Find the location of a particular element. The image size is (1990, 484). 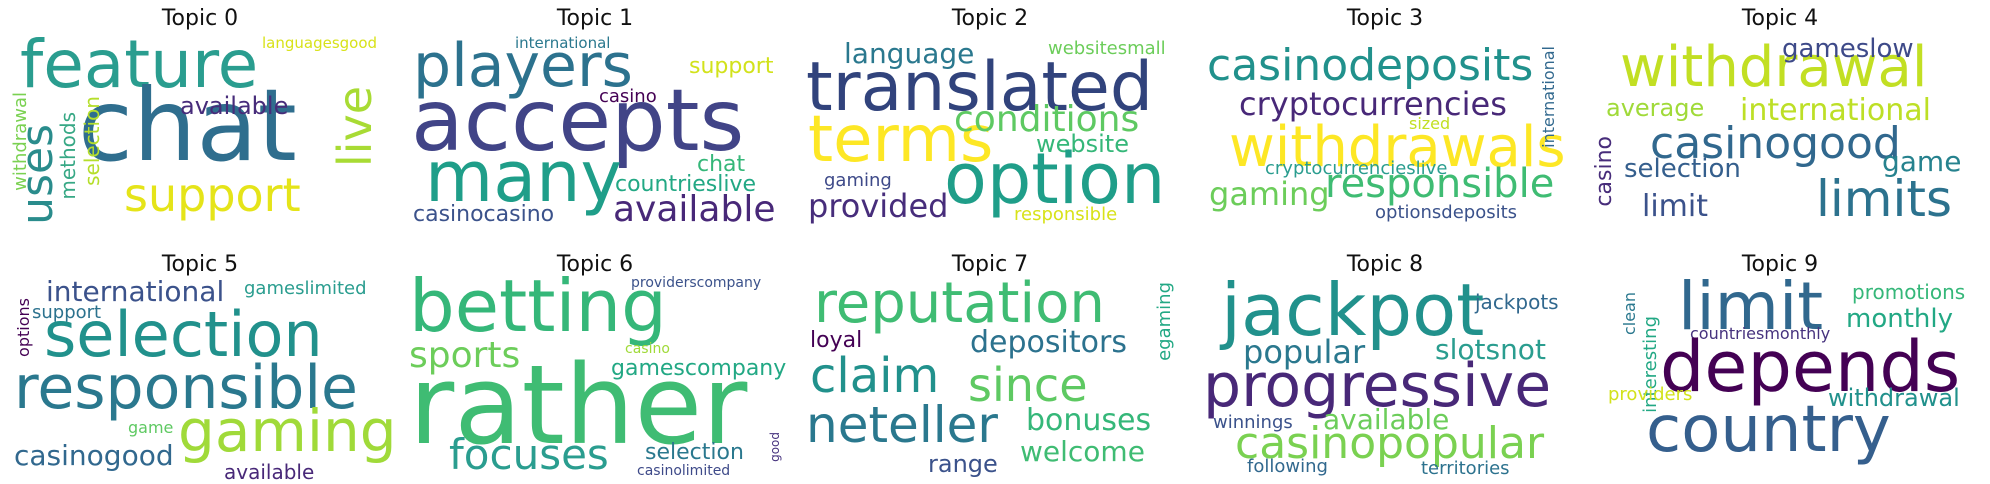

cloud-word: methods is located at coordinates (68, 156).